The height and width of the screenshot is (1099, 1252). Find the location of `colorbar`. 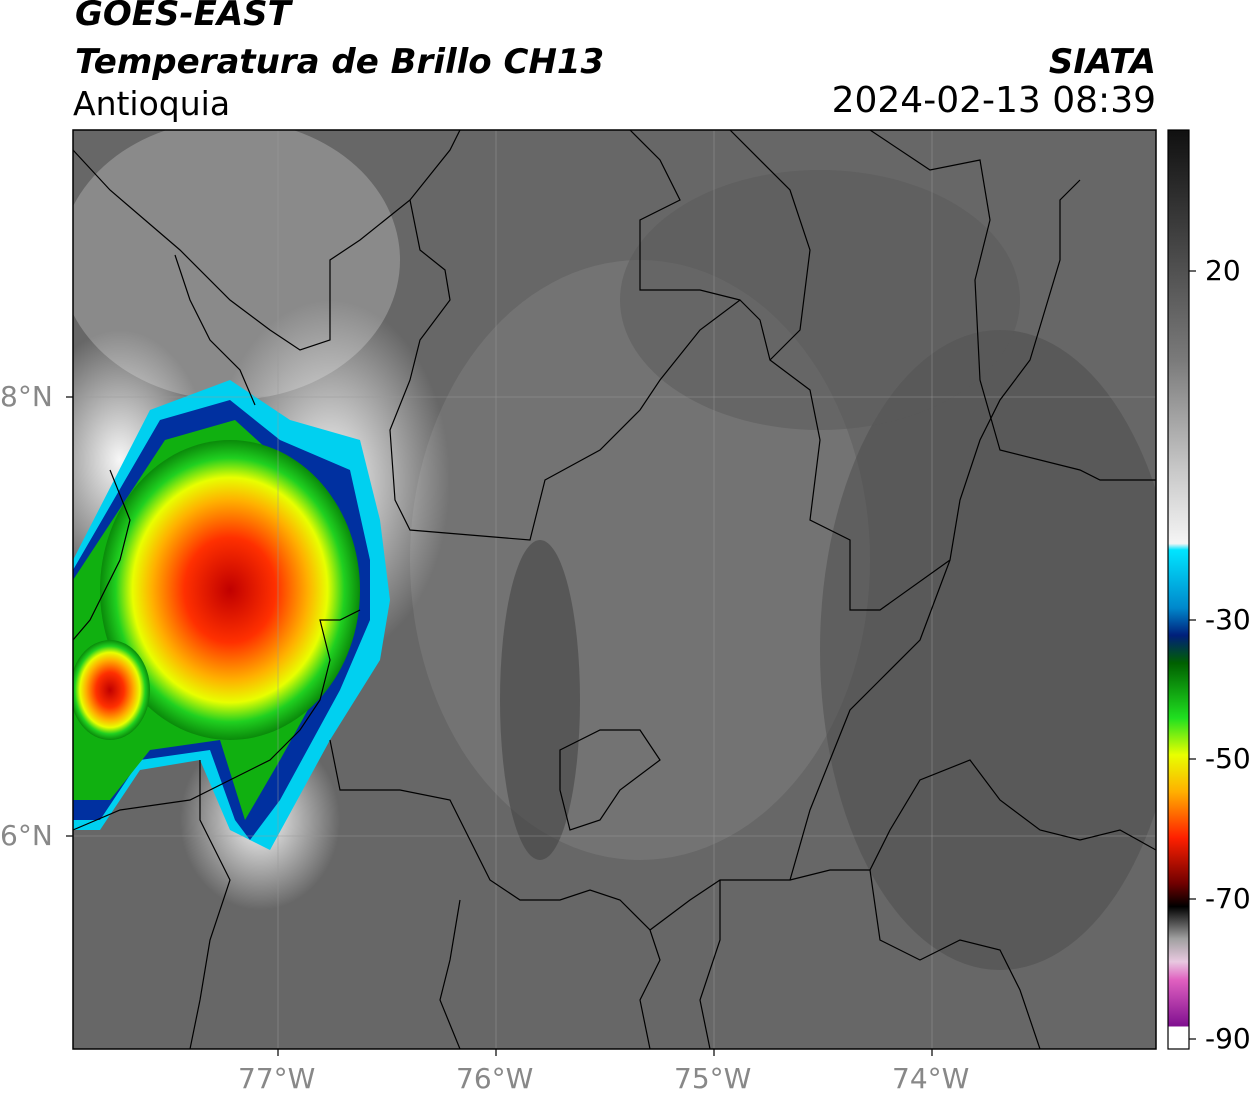

colorbar is located at coordinates (1178, 589).